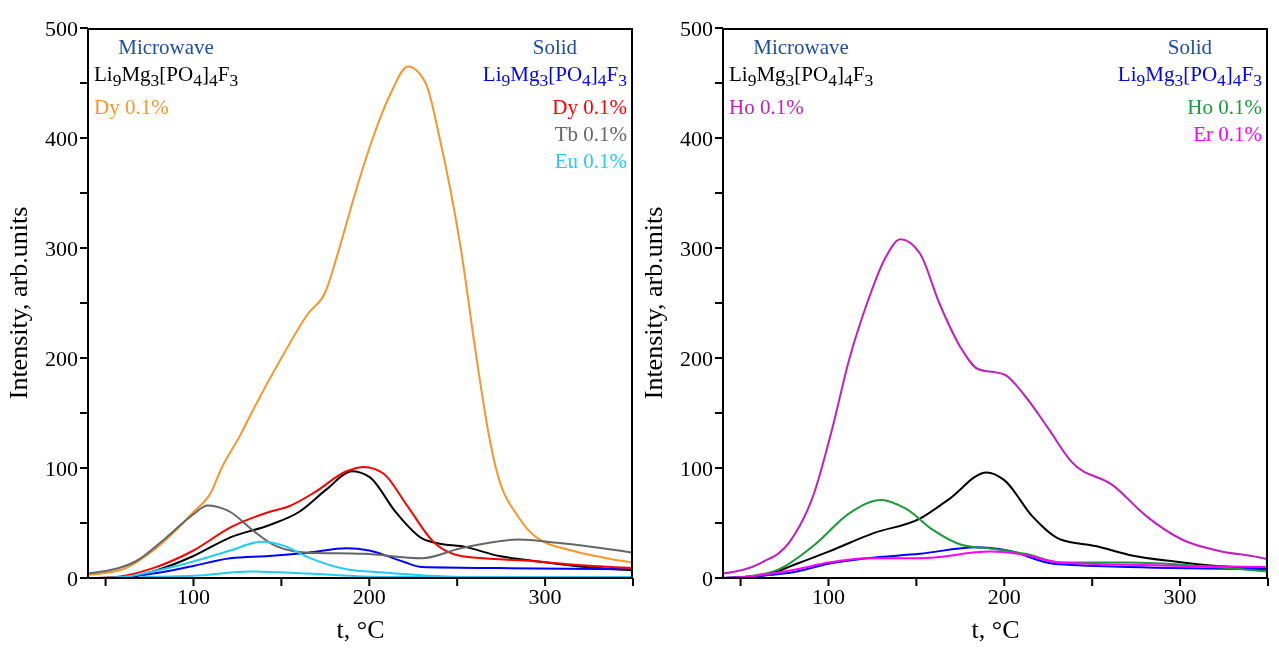  Describe the element at coordinates (590, 162) in the screenshot. I see `text: Eu 0.1%` at that location.